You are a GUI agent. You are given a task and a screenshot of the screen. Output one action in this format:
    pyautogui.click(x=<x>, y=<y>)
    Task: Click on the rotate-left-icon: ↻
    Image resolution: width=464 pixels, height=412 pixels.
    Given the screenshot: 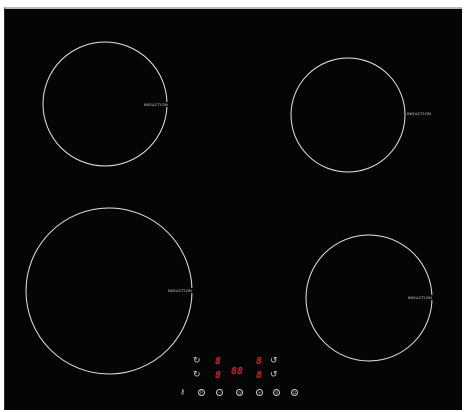 What is the action you would take?
    pyautogui.click(x=197, y=361)
    